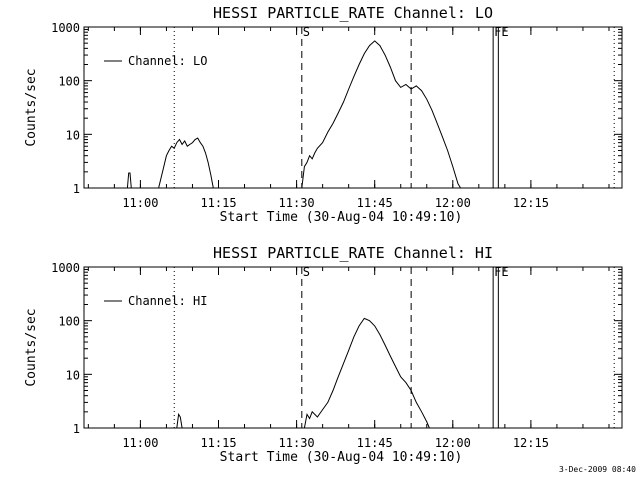 Image resolution: width=640 pixels, height=480 pixels. I want to click on chart-title: HESSI PARTICLE_RATE Channel: LO, so click(353, 13).